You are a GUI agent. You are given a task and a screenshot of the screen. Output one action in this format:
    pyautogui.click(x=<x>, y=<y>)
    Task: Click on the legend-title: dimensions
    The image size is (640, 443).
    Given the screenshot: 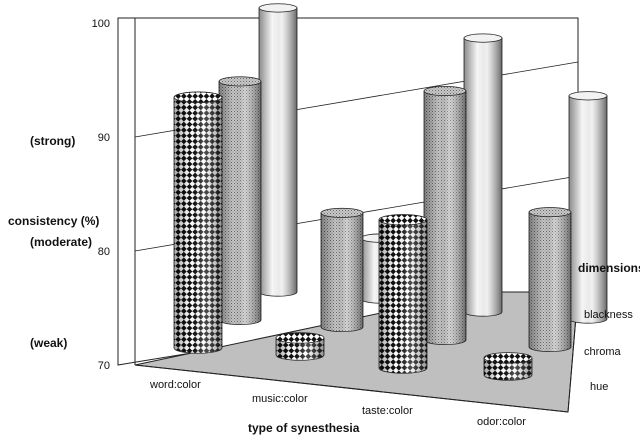 What is the action you would take?
    pyautogui.click(x=609, y=268)
    